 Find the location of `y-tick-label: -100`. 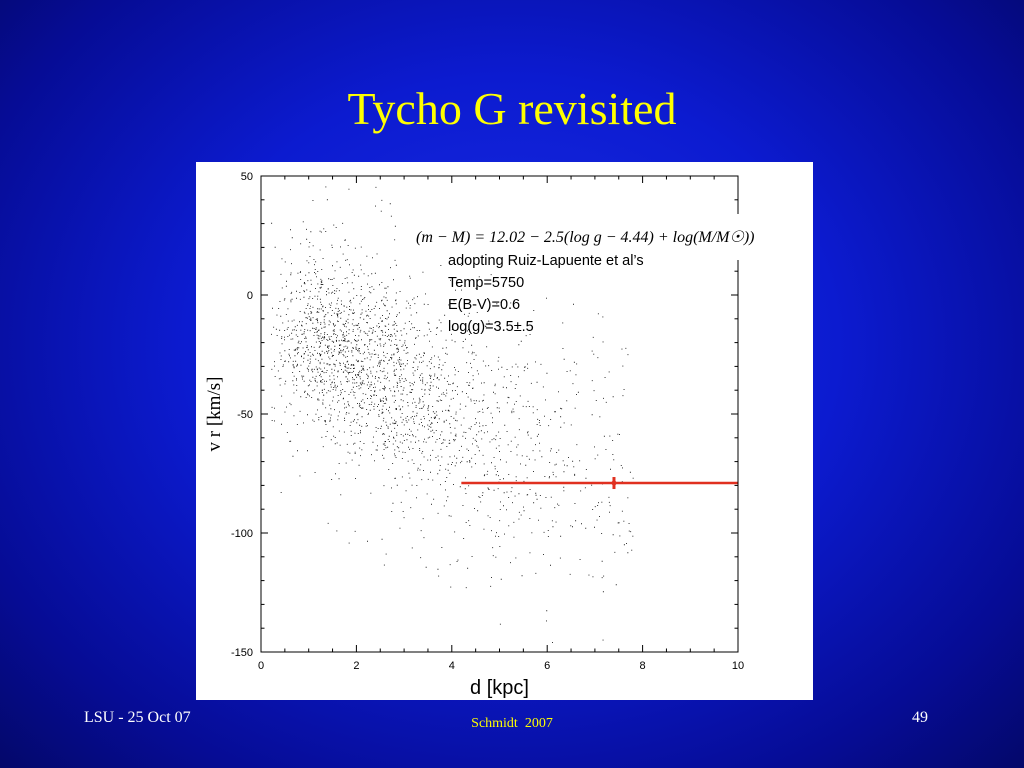

y-tick-label: -100 is located at coordinates (242, 534).